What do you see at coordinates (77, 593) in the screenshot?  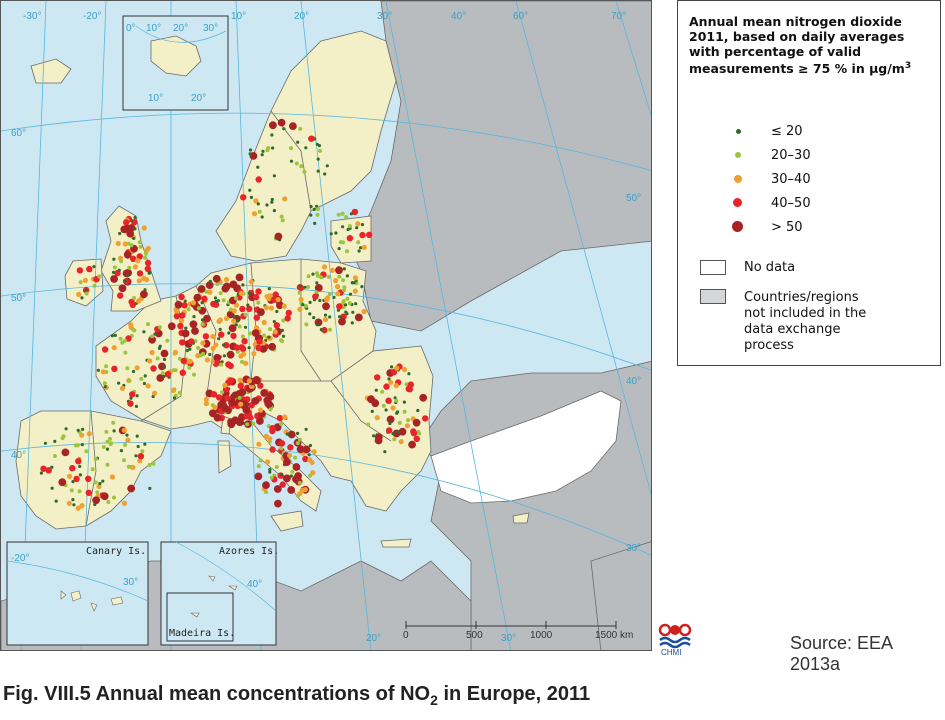 I see `inset-canary: Canary Is. -20° 30°` at bounding box center [77, 593].